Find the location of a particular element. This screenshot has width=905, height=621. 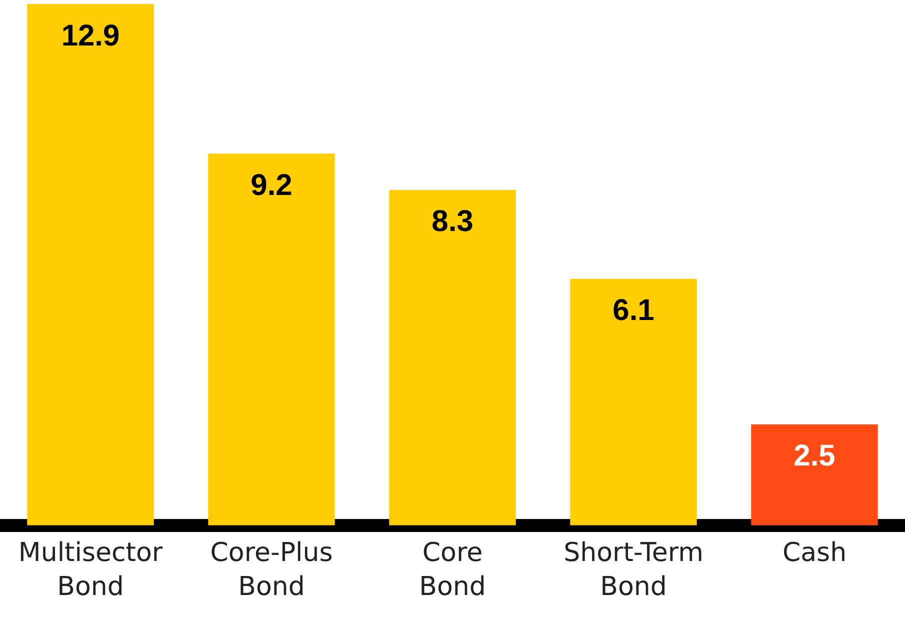

data-label: 8.3 is located at coordinates (453, 221).